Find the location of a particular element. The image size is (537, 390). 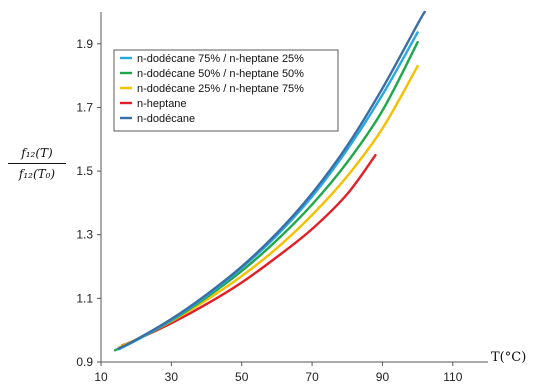

y-axis-label: f₁₂(T) f₁₂(T₀) is located at coordinates (37, 163).